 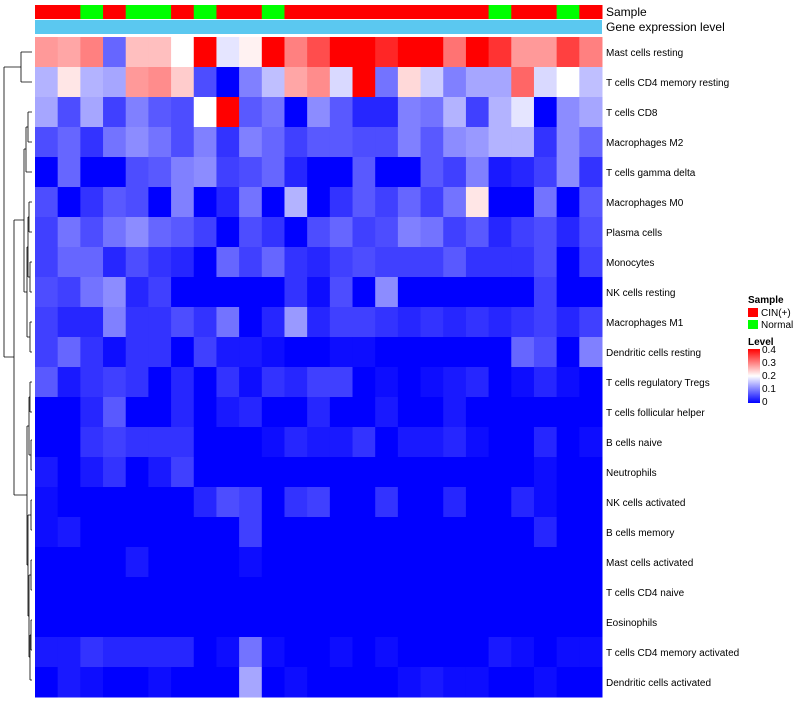 I want to click on level-tick-0: 0.4, so click(x=769, y=350).